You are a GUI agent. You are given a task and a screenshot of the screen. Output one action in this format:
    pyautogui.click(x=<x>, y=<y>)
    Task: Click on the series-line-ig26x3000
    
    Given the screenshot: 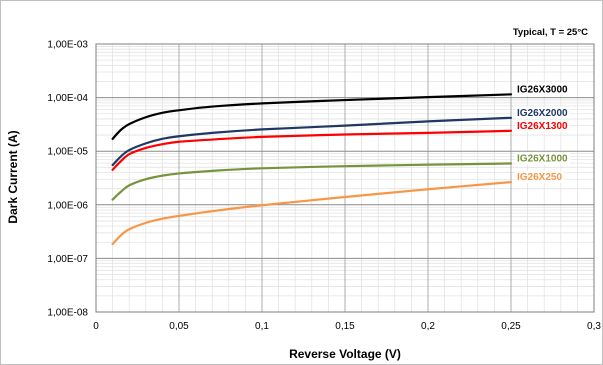 What is the action you would take?
    pyautogui.click(x=312, y=116)
    